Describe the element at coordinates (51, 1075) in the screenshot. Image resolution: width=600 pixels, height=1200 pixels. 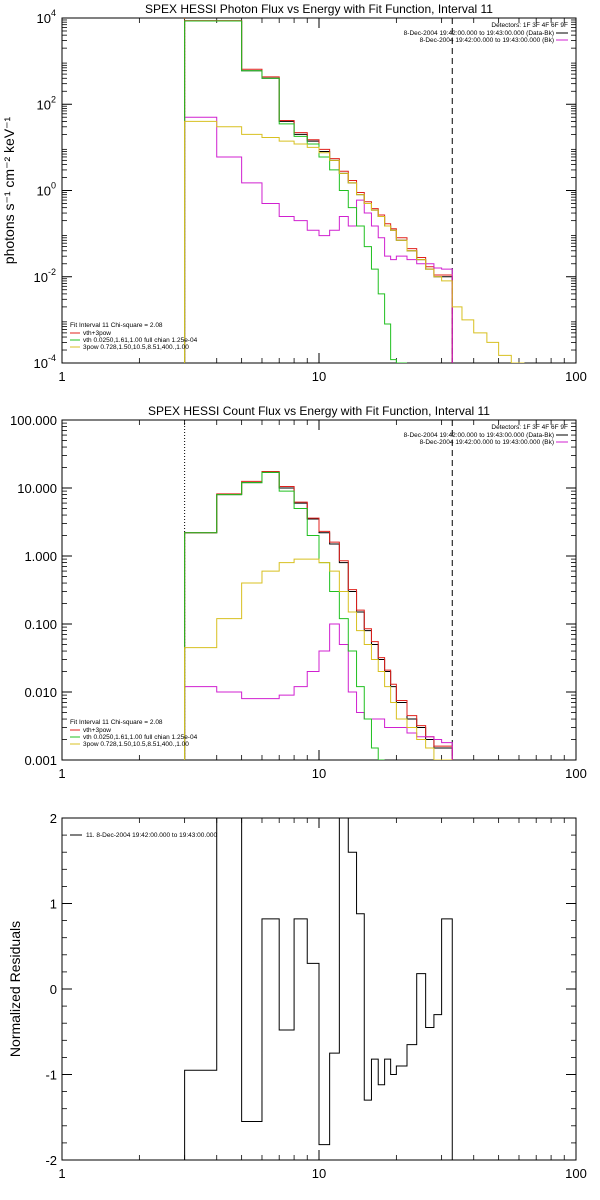
I see `y-tick-label: -1` at that location.